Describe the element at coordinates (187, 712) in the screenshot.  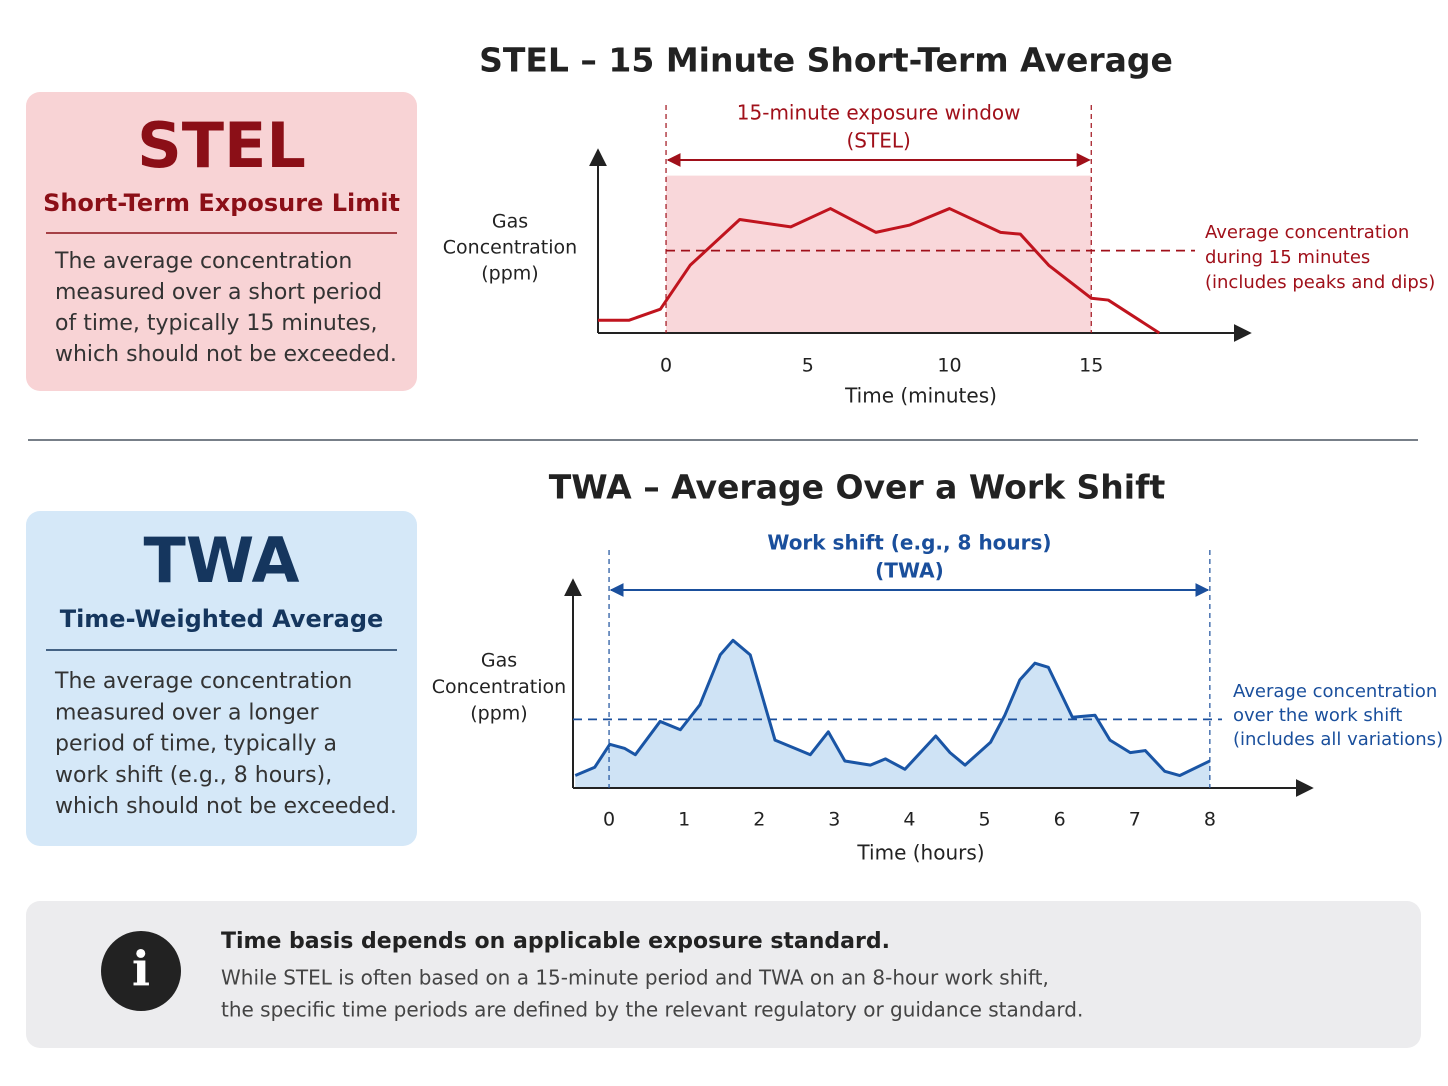
I see `card-text: measured over a longer` at that location.